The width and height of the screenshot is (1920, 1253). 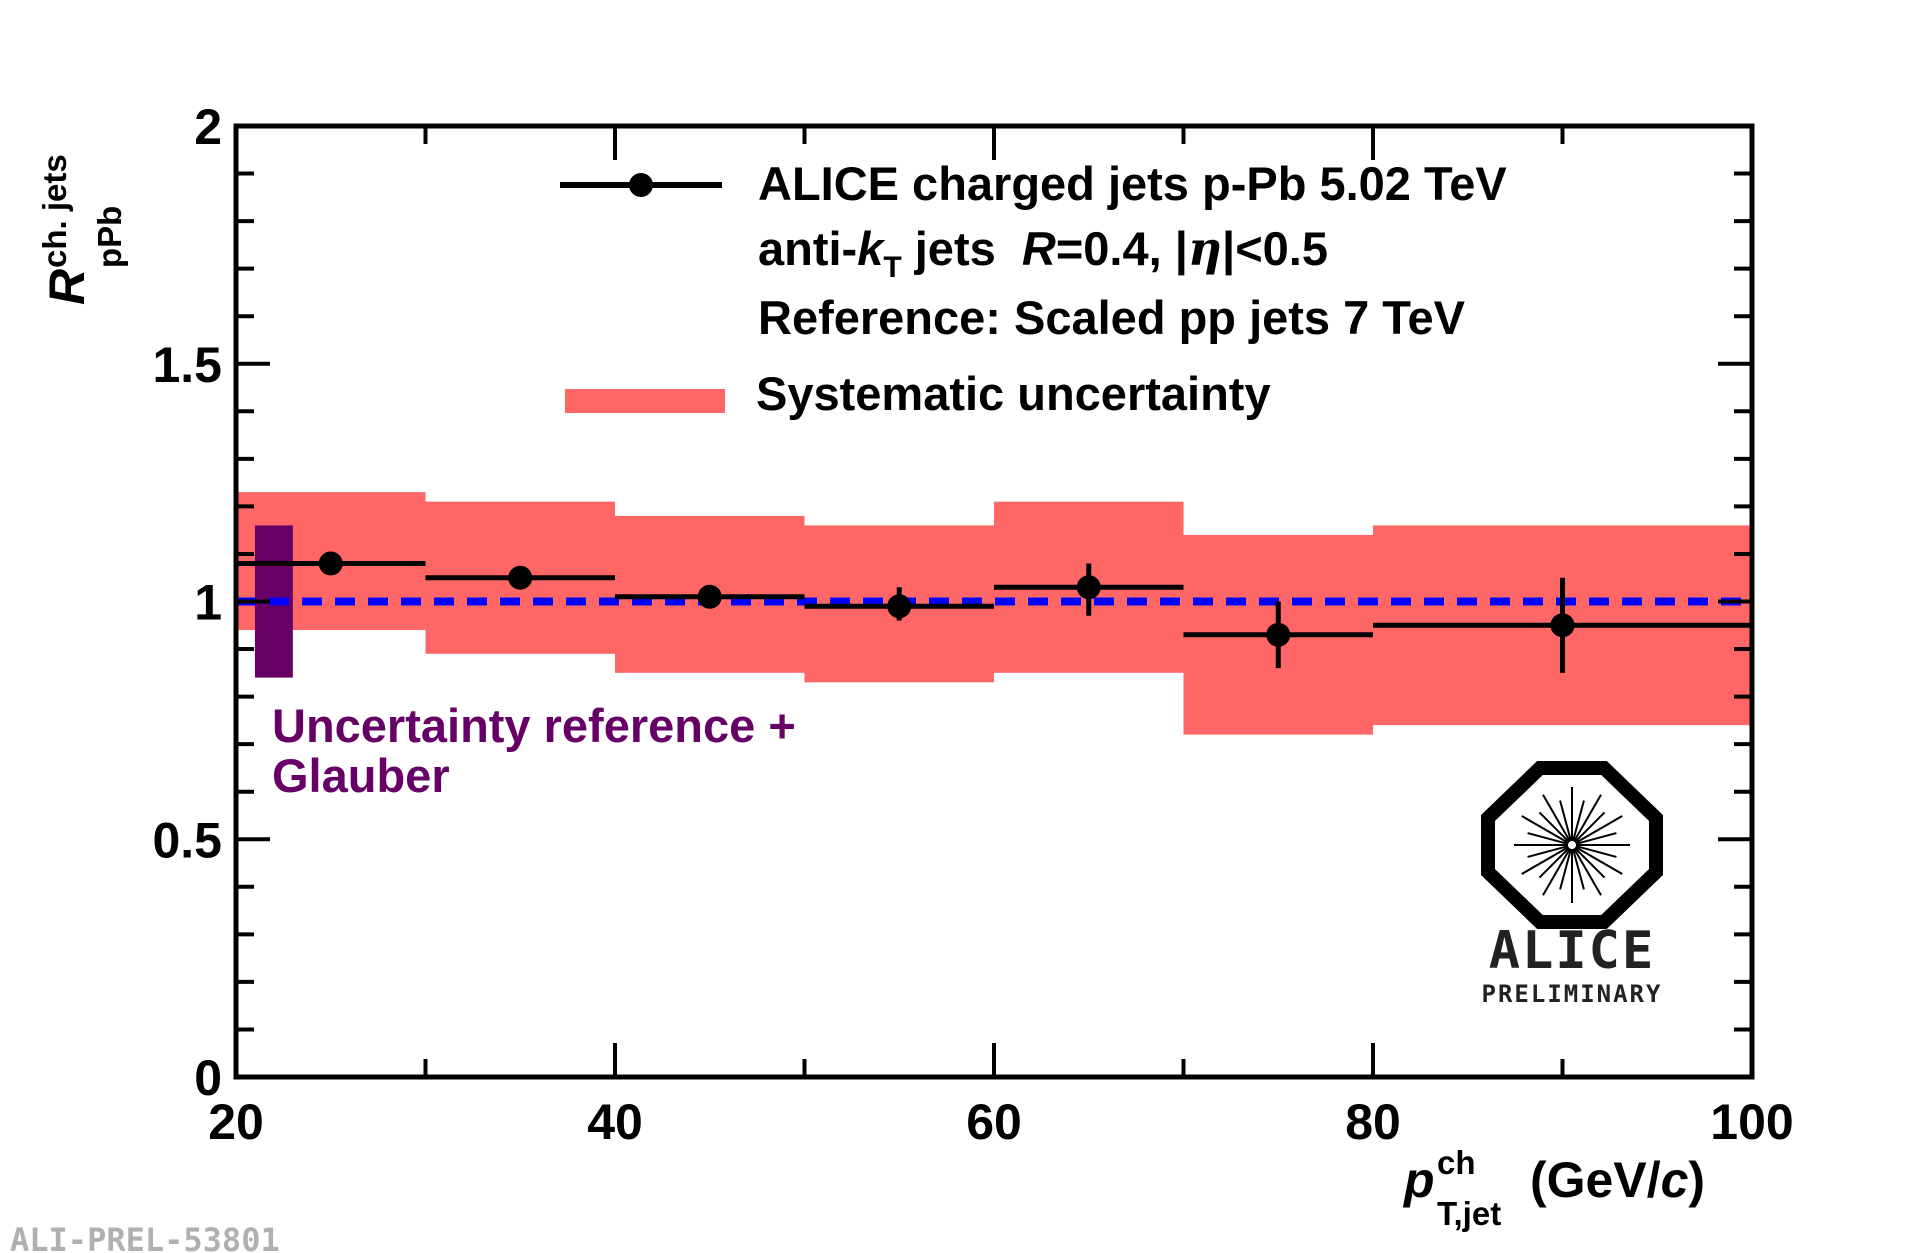 What do you see at coordinates (1751, 1122) in the screenshot?
I see `x-tick-label: 100` at bounding box center [1751, 1122].